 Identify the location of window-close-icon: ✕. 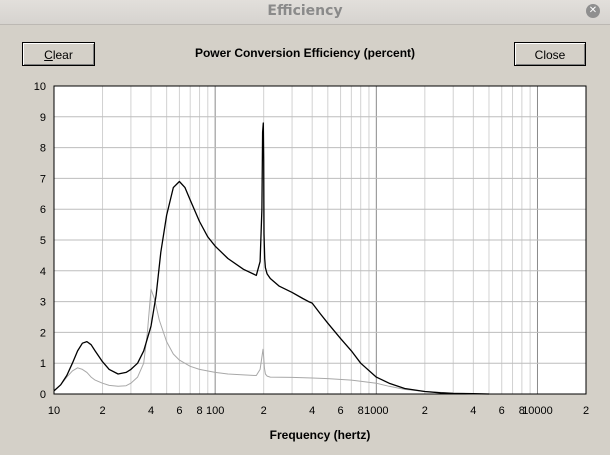
(593, 11).